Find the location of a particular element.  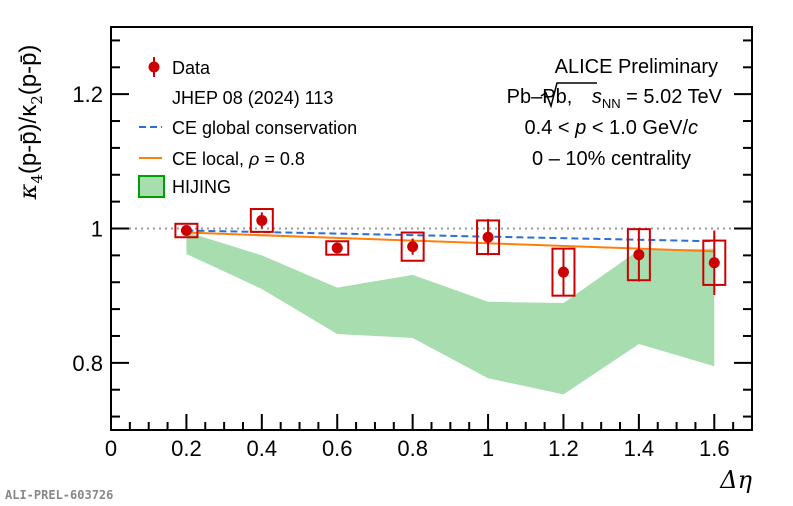

x-tick-label: 0.8 is located at coordinates (412, 448).